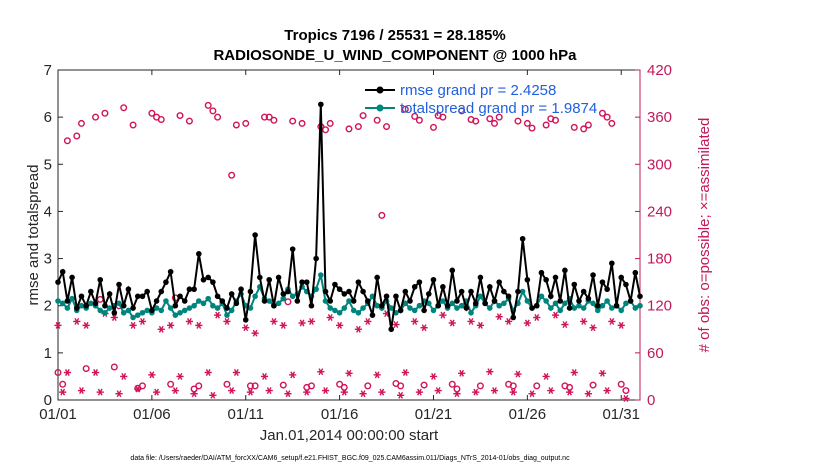 This screenshot has width=830, height=470. What do you see at coordinates (58, 414) in the screenshot?
I see `x-tick-label: 01/01` at bounding box center [58, 414].